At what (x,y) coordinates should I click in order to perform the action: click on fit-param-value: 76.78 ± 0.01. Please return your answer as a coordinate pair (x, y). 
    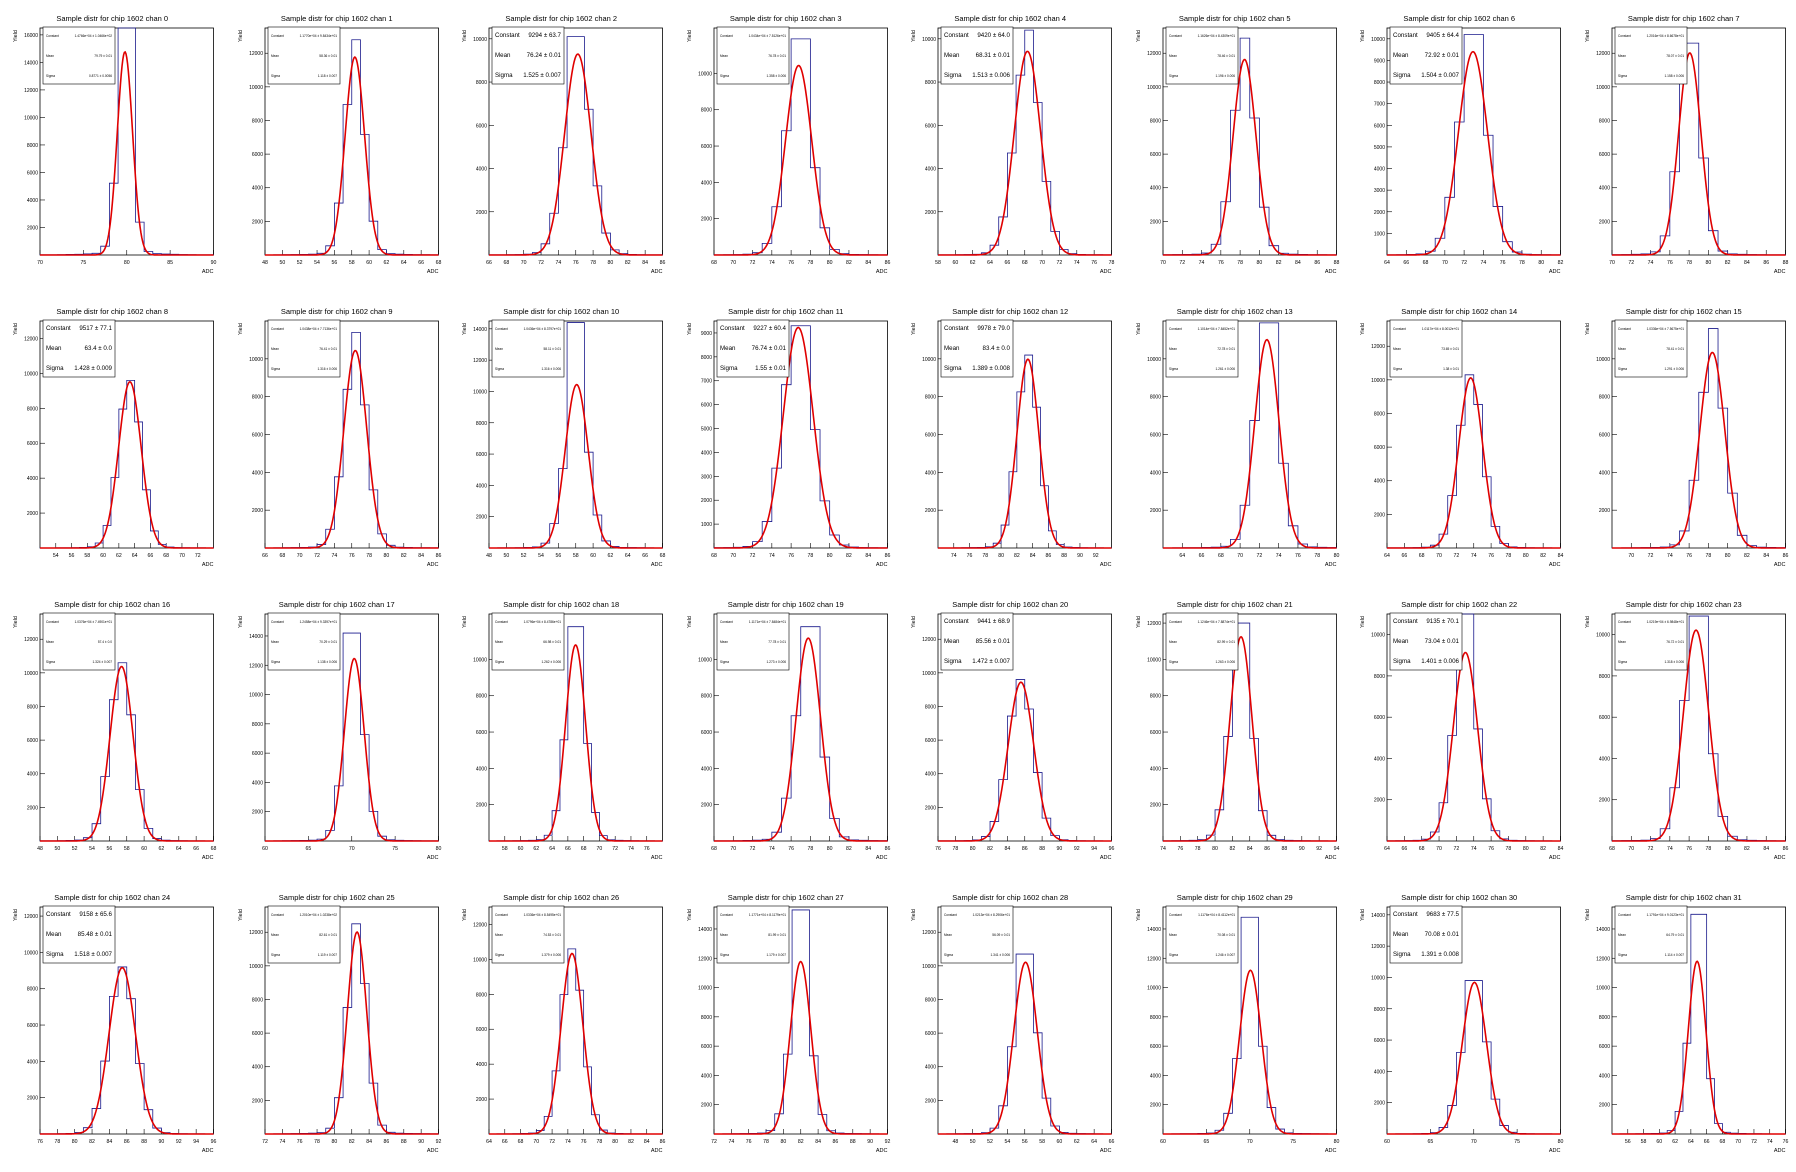
    Looking at the image, I should click on (777, 56).